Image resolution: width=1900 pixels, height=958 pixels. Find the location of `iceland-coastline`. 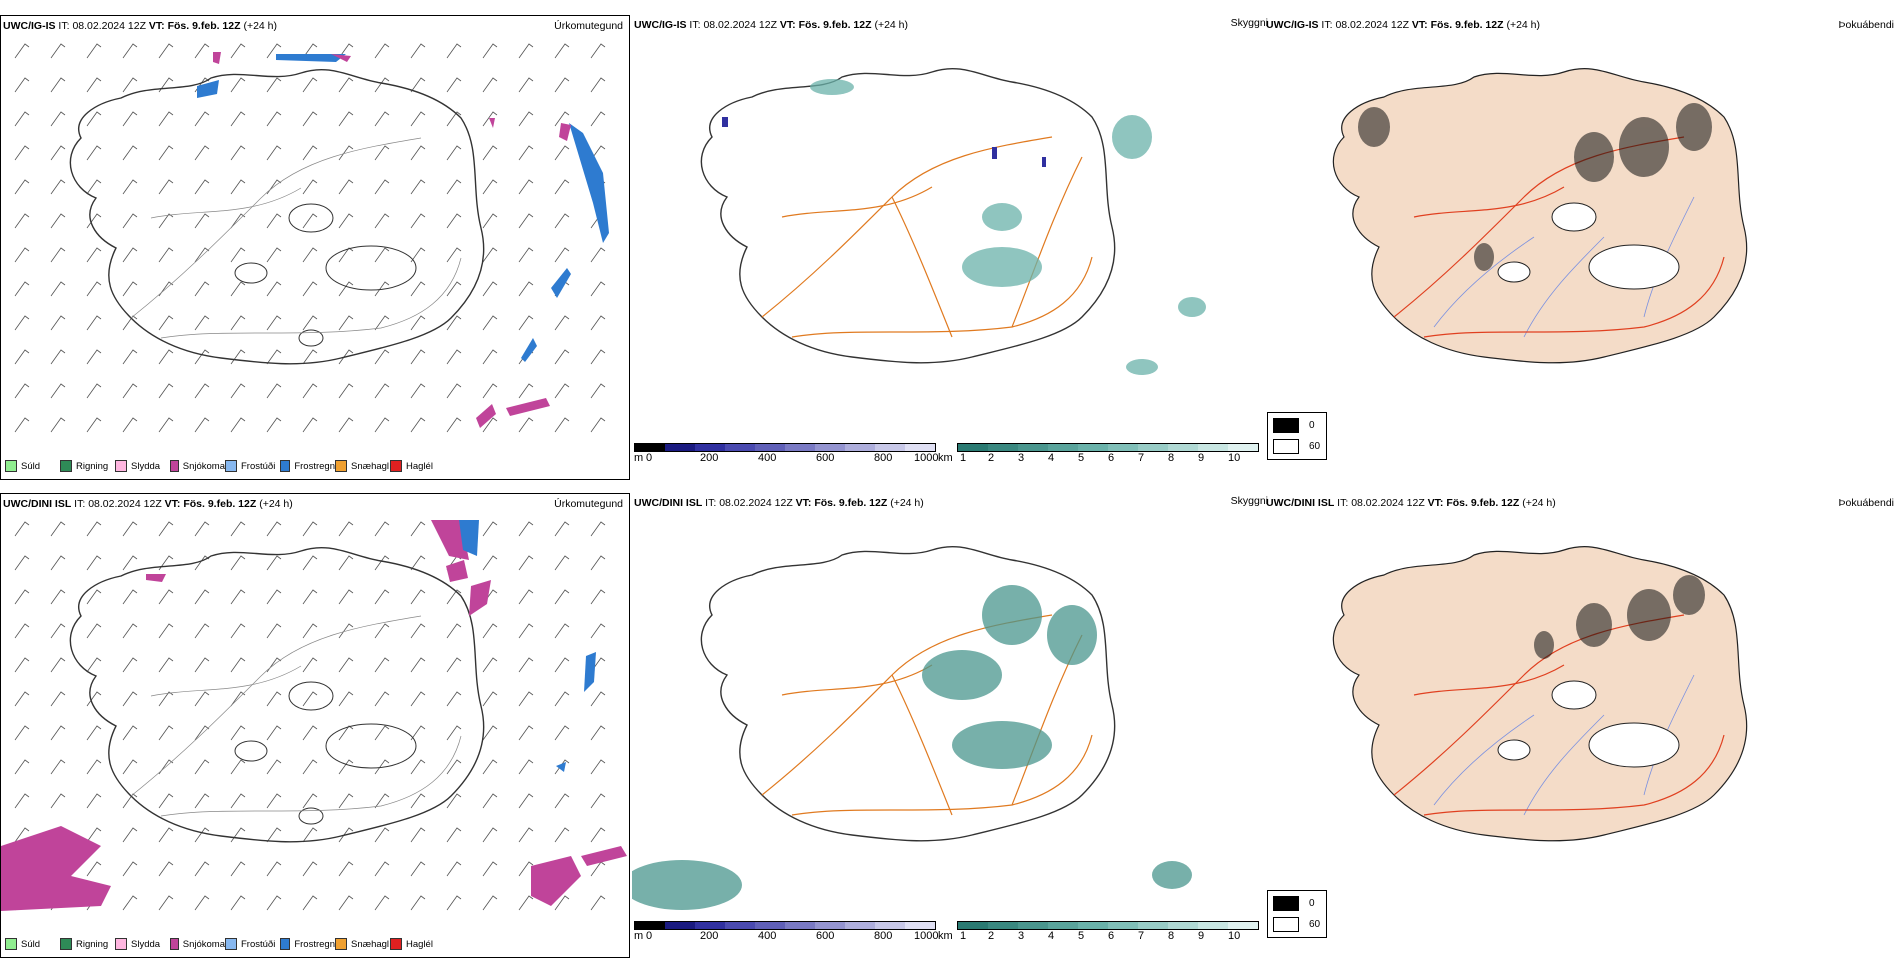

iceland-coastline is located at coordinates (277, 217).